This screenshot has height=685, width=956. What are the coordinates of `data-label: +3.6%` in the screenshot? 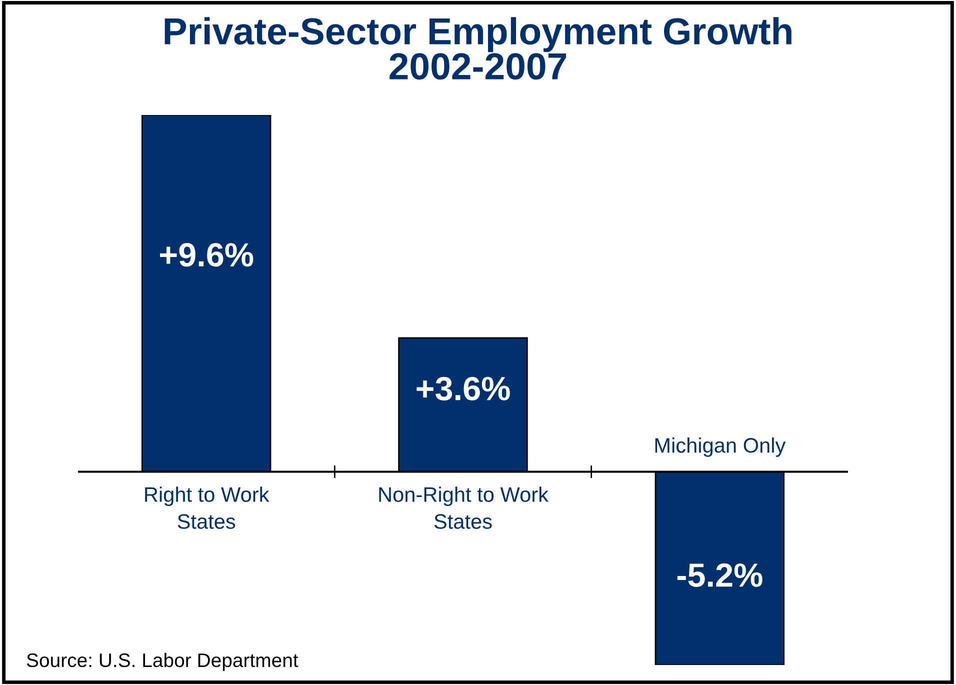 It's located at (463, 388).